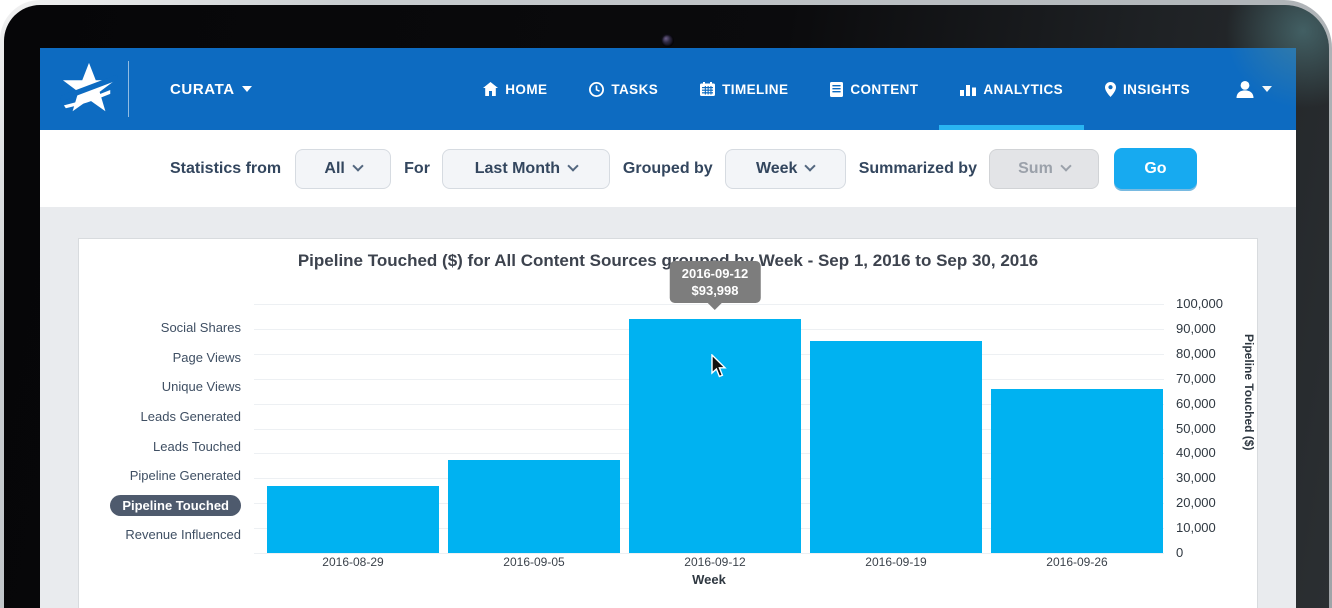 The image size is (1332, 608). I want to click on y-tick-label: 70,000, so click(1196, 378).